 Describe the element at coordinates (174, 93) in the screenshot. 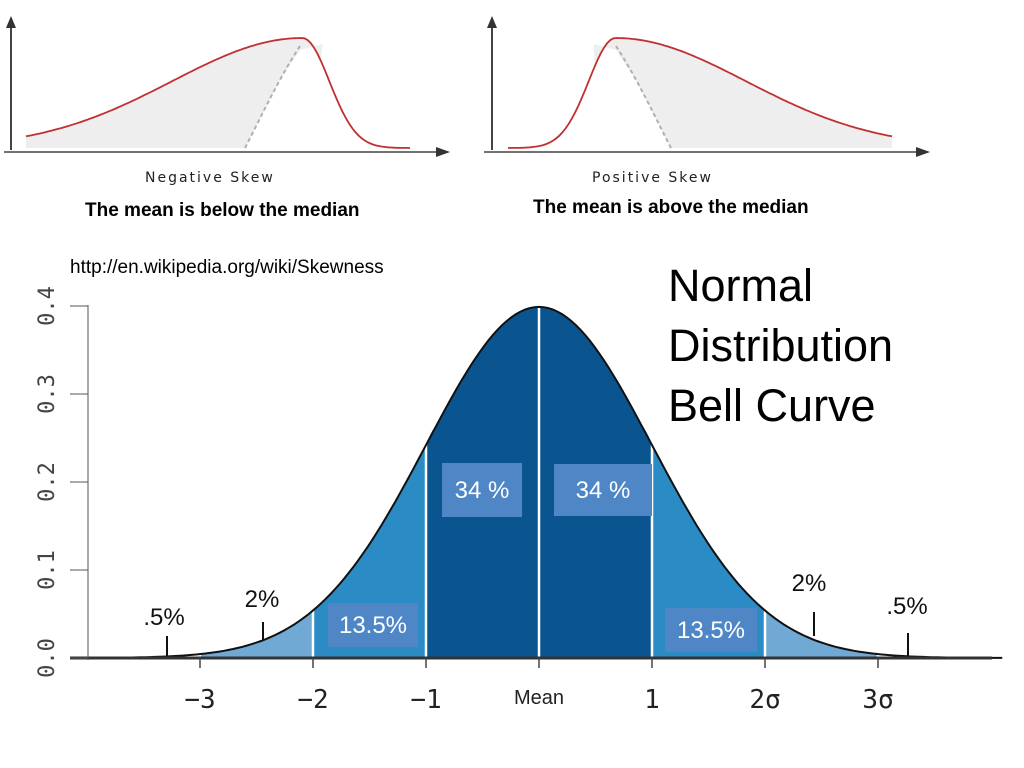

I see `negative-skew-fill` at that location.